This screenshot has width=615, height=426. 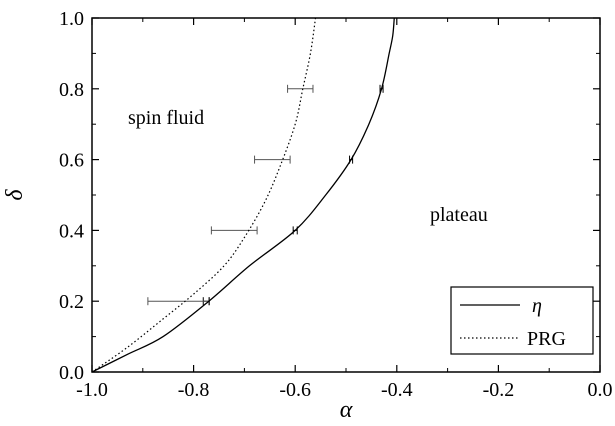 What do you see at coordinates (71, 373) in the screenshot?
I see `y-tick-label: 0.0` at bounding box center [71, 373].